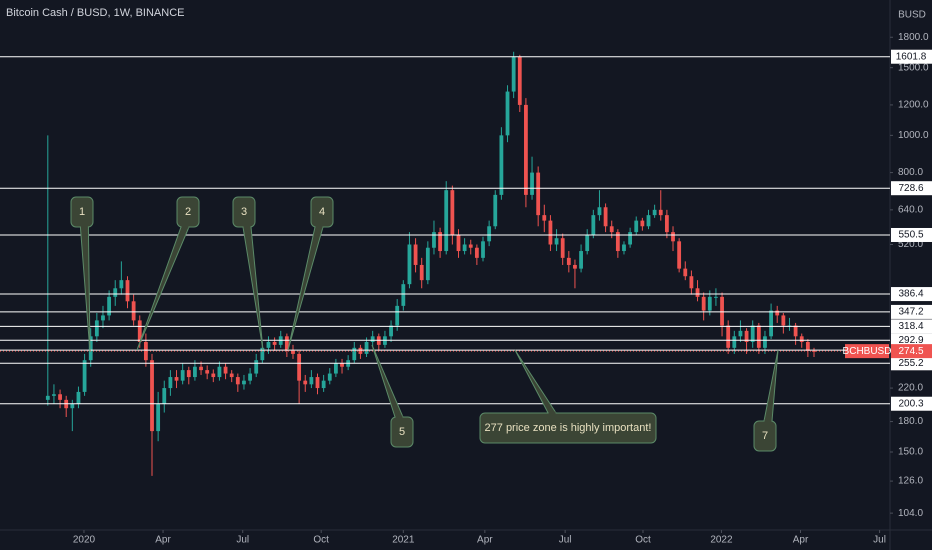  I want to click on y-tick-label: 1500.0, so click(913, 67).